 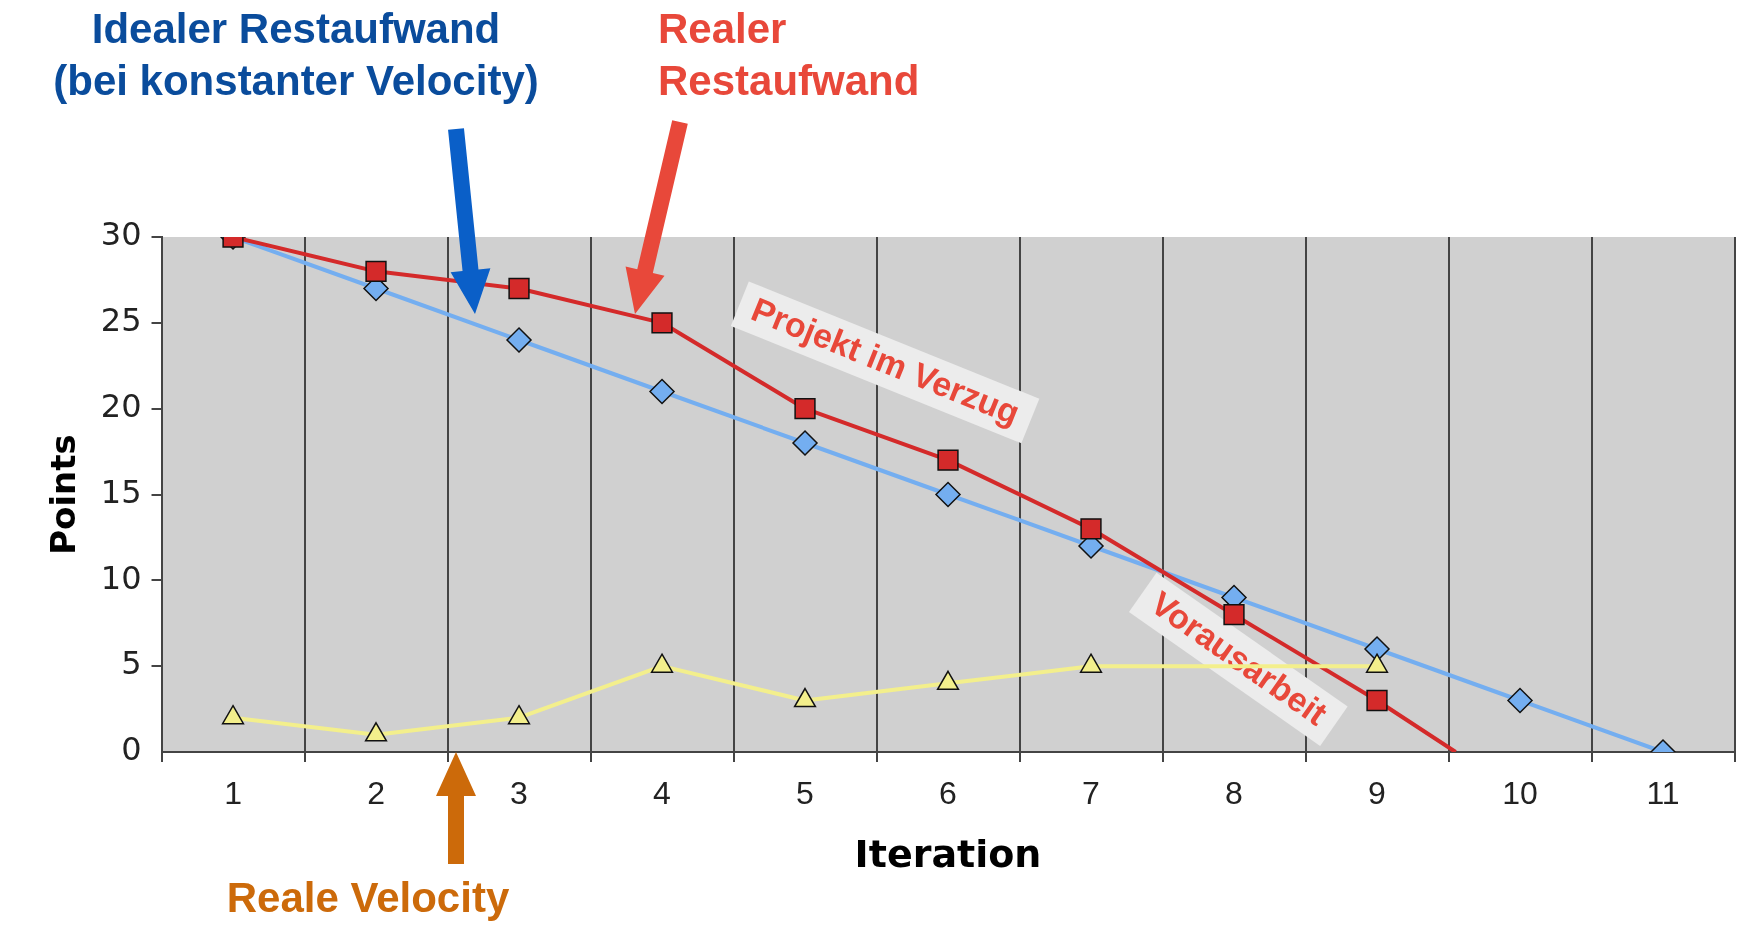 I want to click on x-tick-label: 3, so click(x=519, y=793).